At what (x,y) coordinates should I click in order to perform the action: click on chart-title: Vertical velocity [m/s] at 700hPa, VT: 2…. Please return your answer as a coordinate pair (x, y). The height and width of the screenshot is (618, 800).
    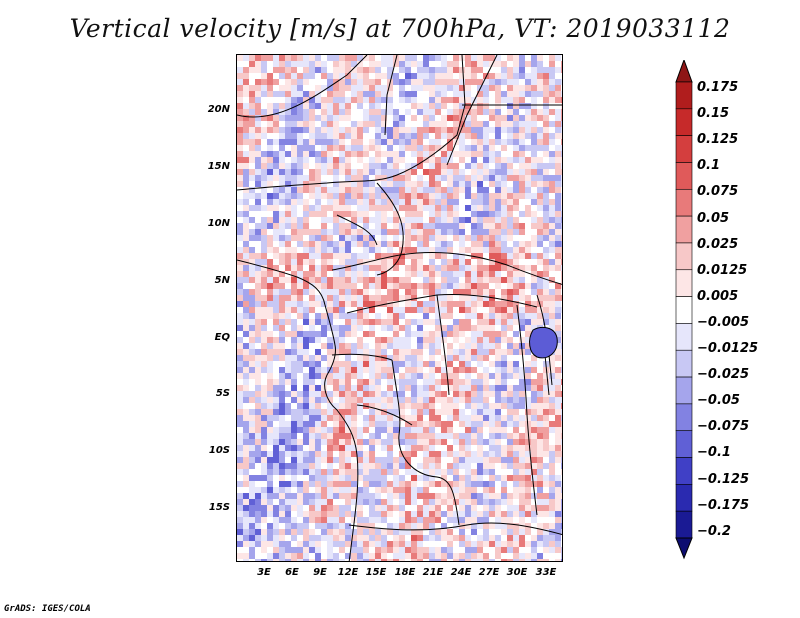
    Looking at the image, I should click on (400, 28).